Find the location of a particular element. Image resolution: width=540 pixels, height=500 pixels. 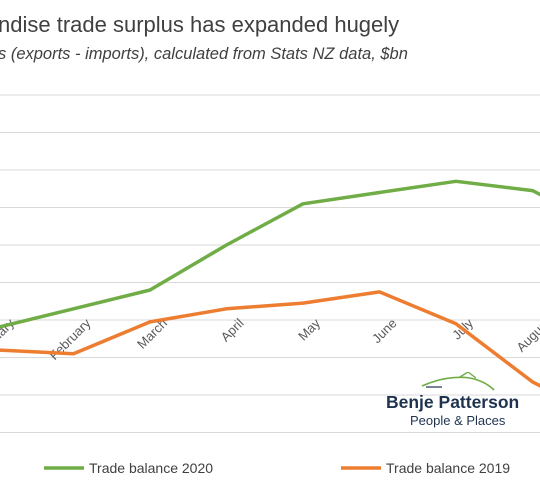

hill-logo-icon is located at coordinates (458, 381).